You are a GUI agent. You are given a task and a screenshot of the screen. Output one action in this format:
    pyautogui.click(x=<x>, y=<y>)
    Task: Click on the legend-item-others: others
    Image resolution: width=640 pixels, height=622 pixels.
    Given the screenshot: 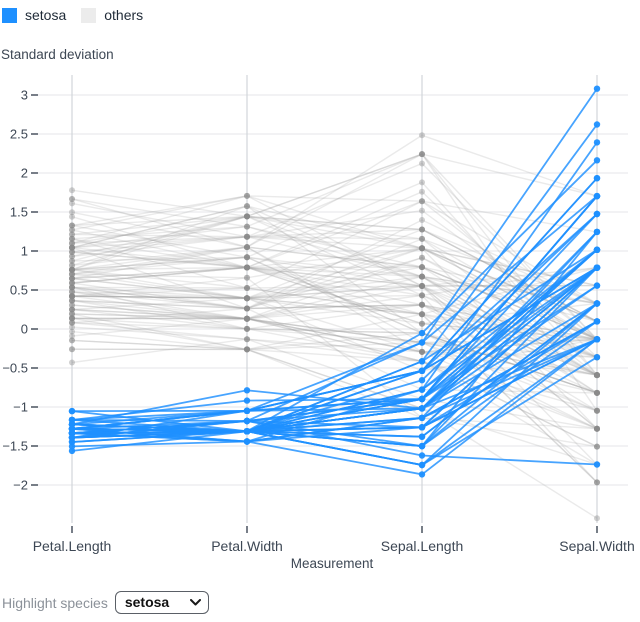 What is the action you would take?
    pyautogui.click(x=112, y=15)
    